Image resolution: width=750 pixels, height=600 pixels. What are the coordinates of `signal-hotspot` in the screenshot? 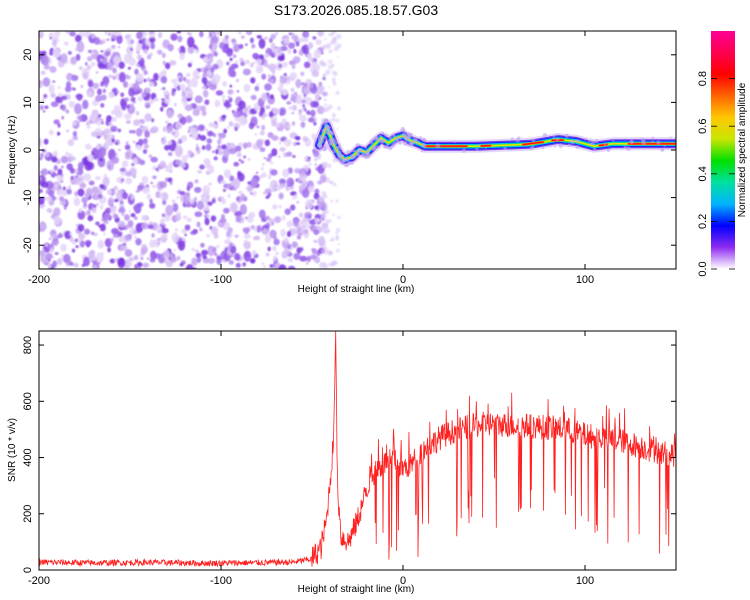 It's located at (533, 143).